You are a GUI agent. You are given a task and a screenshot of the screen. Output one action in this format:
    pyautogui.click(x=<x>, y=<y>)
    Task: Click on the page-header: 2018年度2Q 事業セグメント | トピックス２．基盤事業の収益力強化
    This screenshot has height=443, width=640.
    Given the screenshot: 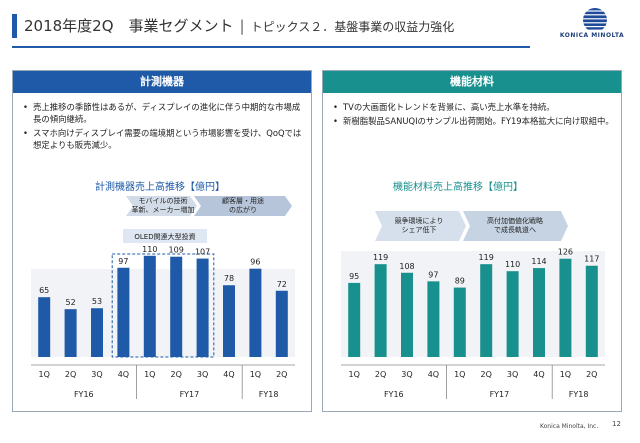 What is the action you would take?
    pyautogui.click(x=320, y=26)
    